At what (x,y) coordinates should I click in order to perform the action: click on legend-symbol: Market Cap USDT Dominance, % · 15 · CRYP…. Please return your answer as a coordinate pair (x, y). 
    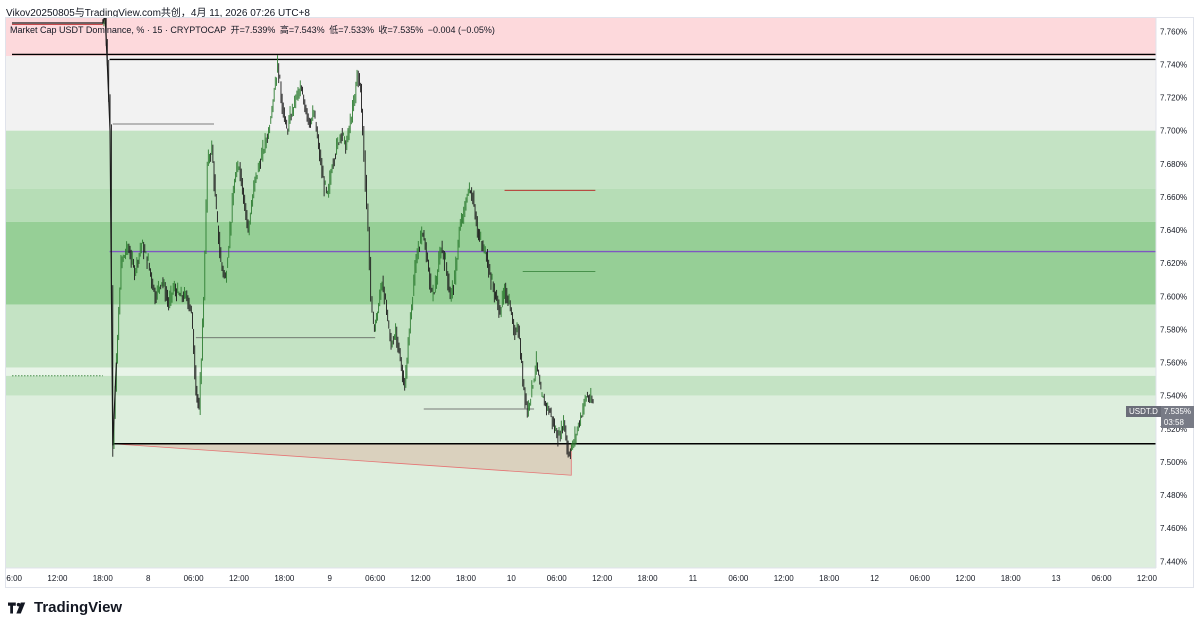
    Looking at the image, I should click on (118, 30).